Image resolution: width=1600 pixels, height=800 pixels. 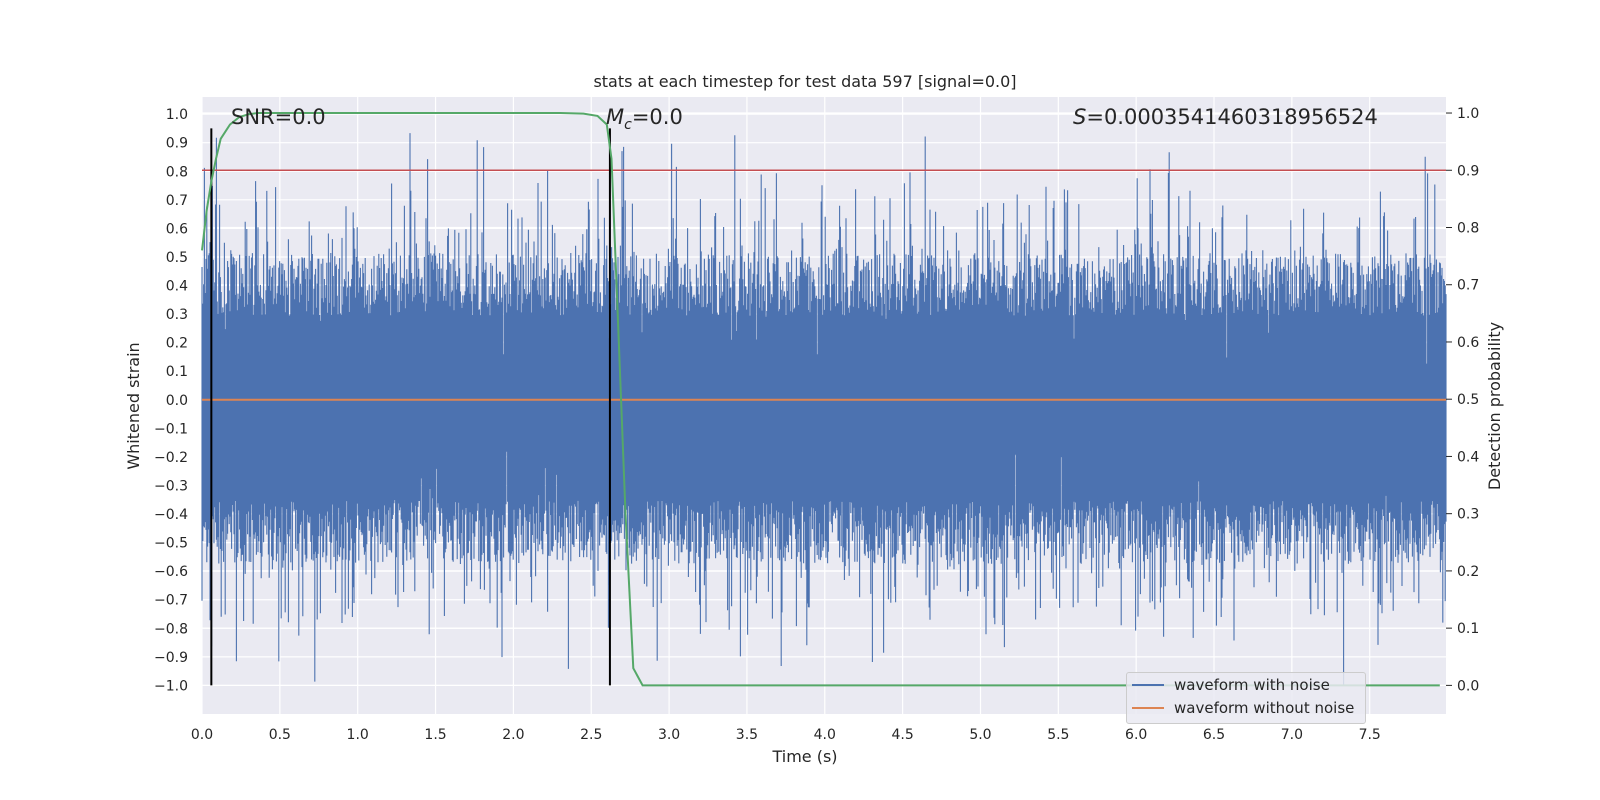 What do you see at coordinates (171, 544) in the screenshot?
I see `y-left-tick-label: −0.5` at bounding box center [171, 544].